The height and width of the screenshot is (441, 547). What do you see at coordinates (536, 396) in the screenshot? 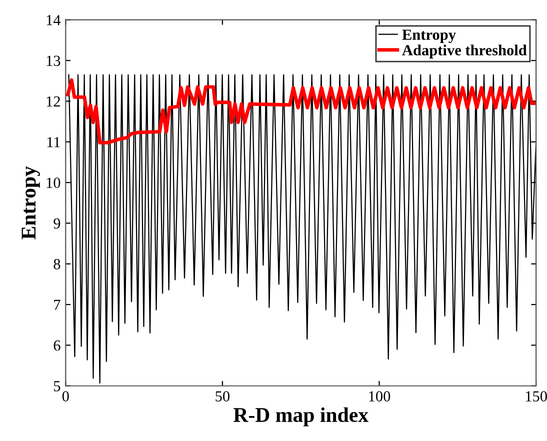
I see `x-tick-label: 150` at bounding box center [536, 396].